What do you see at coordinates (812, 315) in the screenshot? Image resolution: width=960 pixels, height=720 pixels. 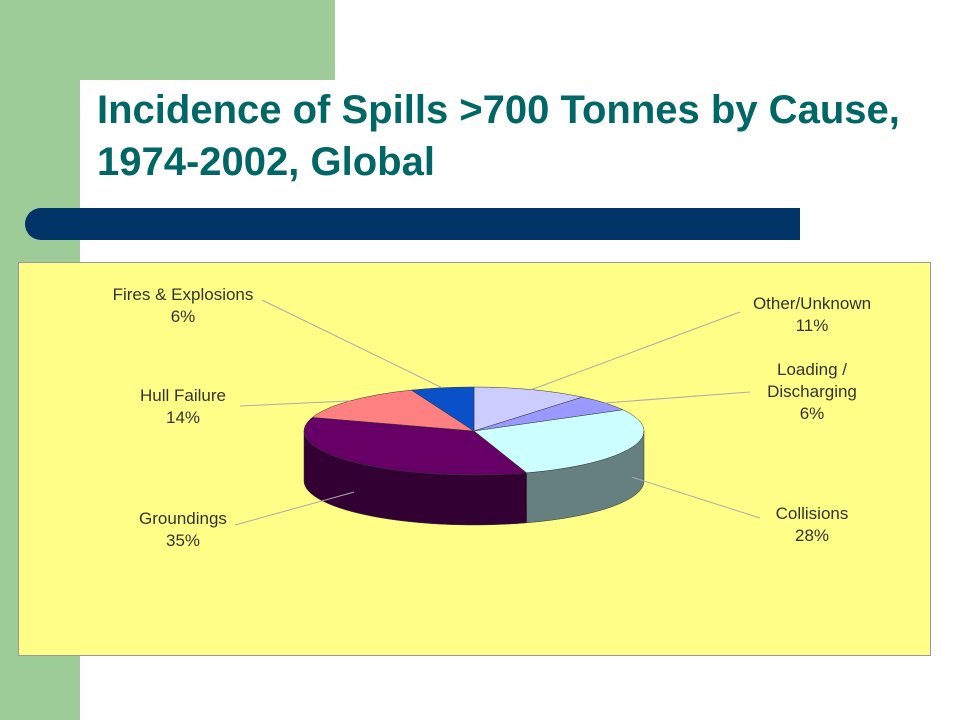 I see `slice-label: Other/Unknown 11%` at bounding box center [812, 315].